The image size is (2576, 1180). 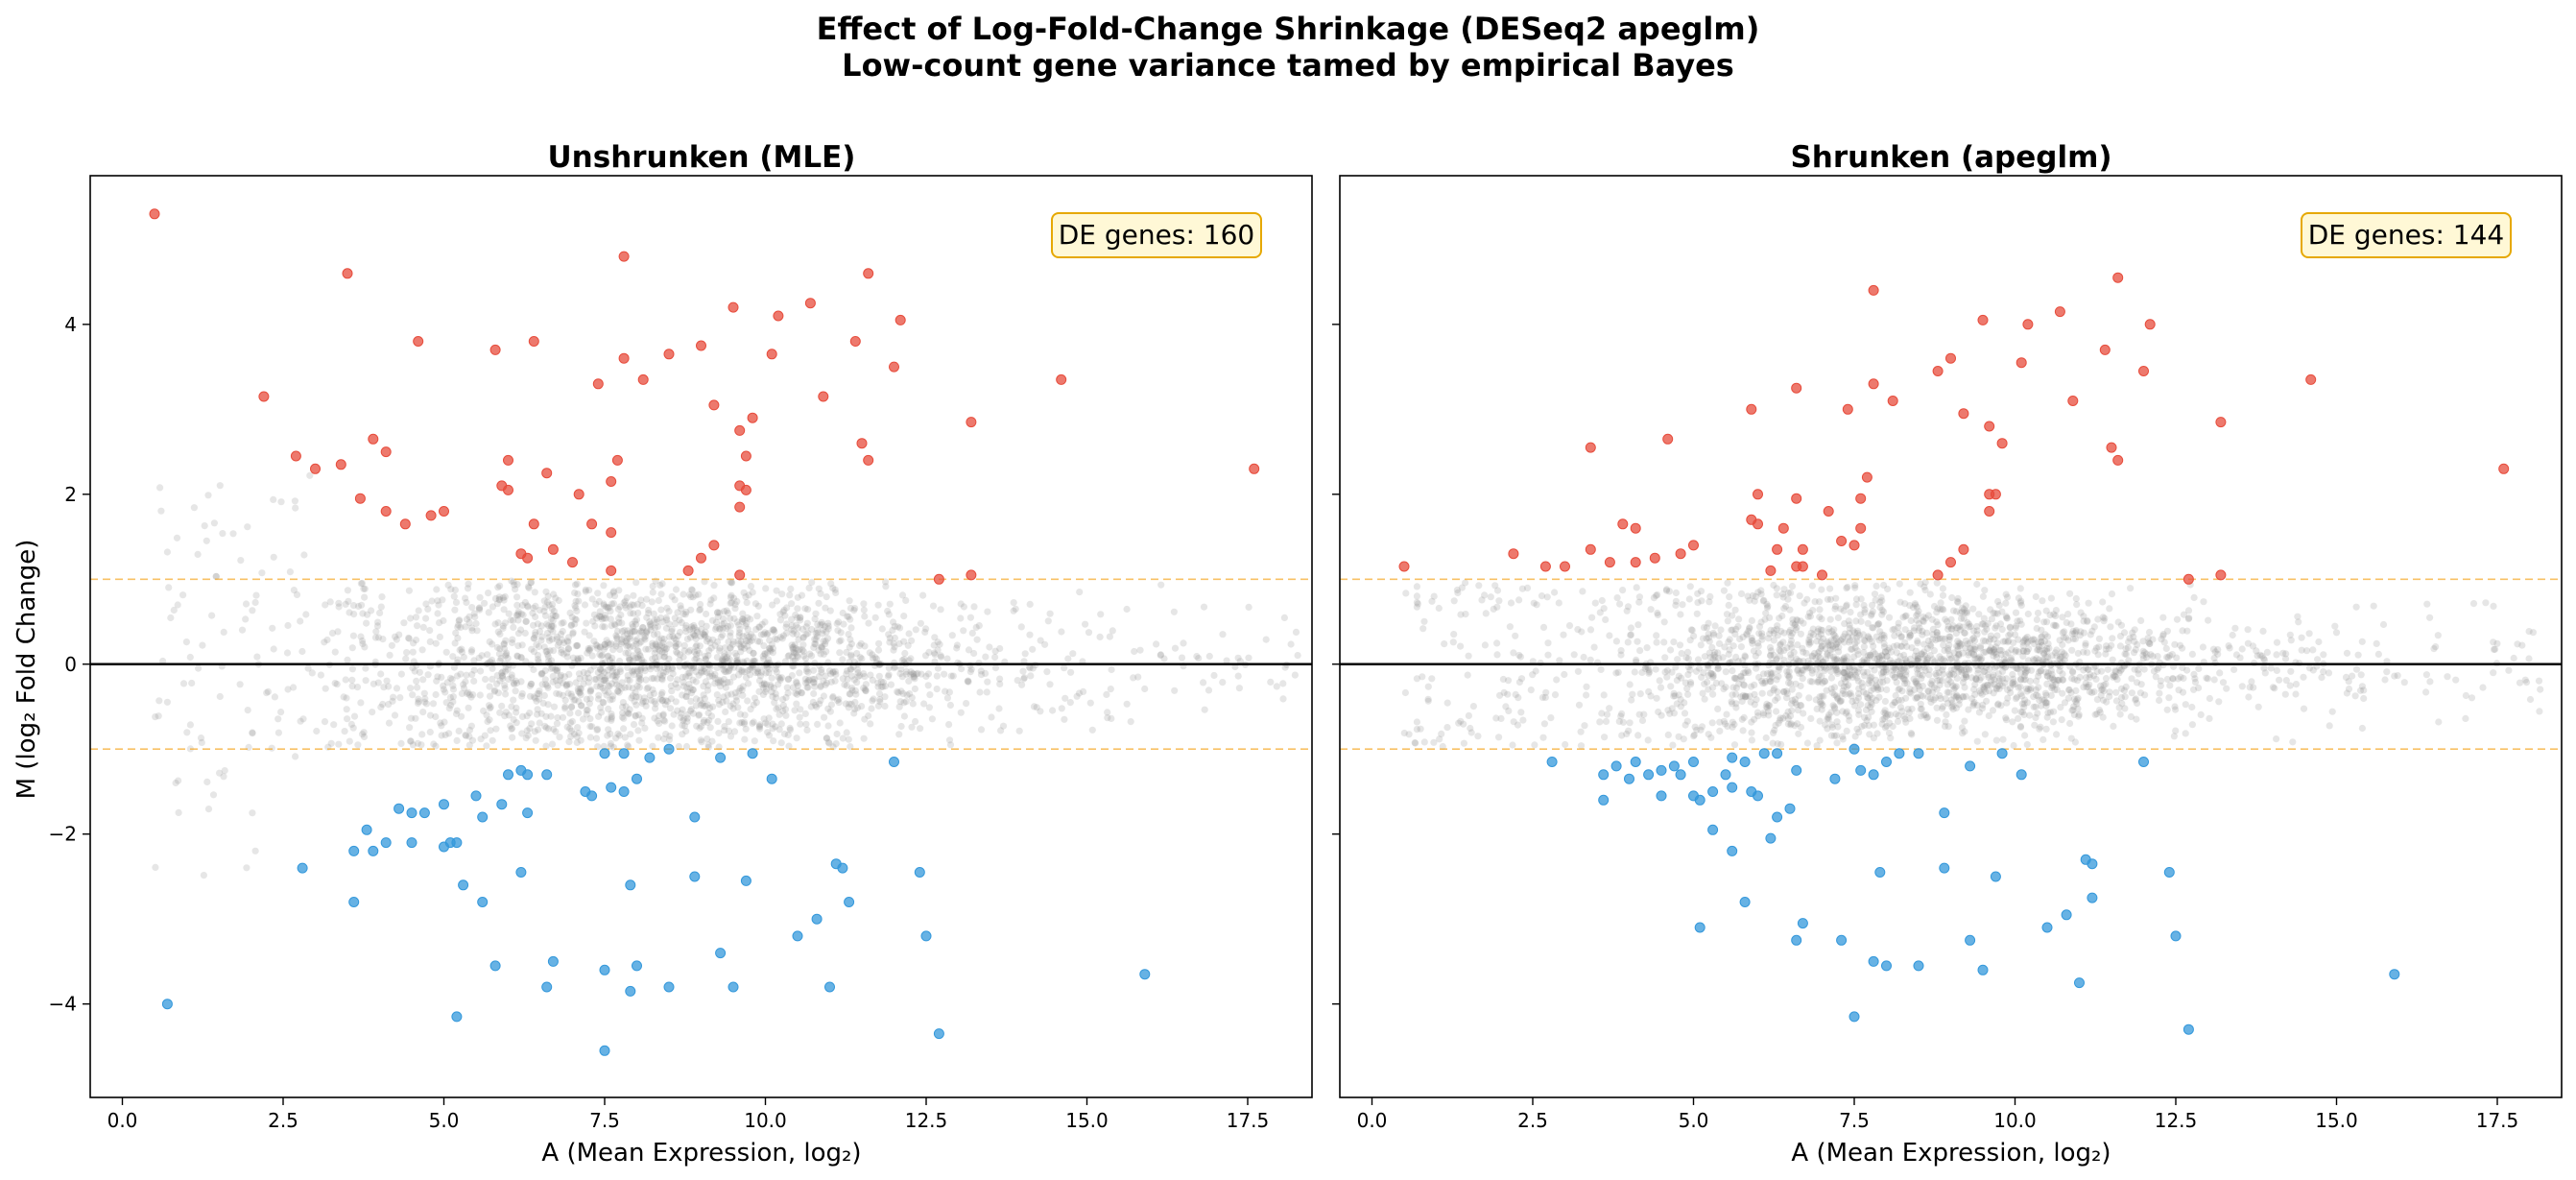 I want to click on de-count-badge: DE genes: 160, so click(x=1156, y=235).